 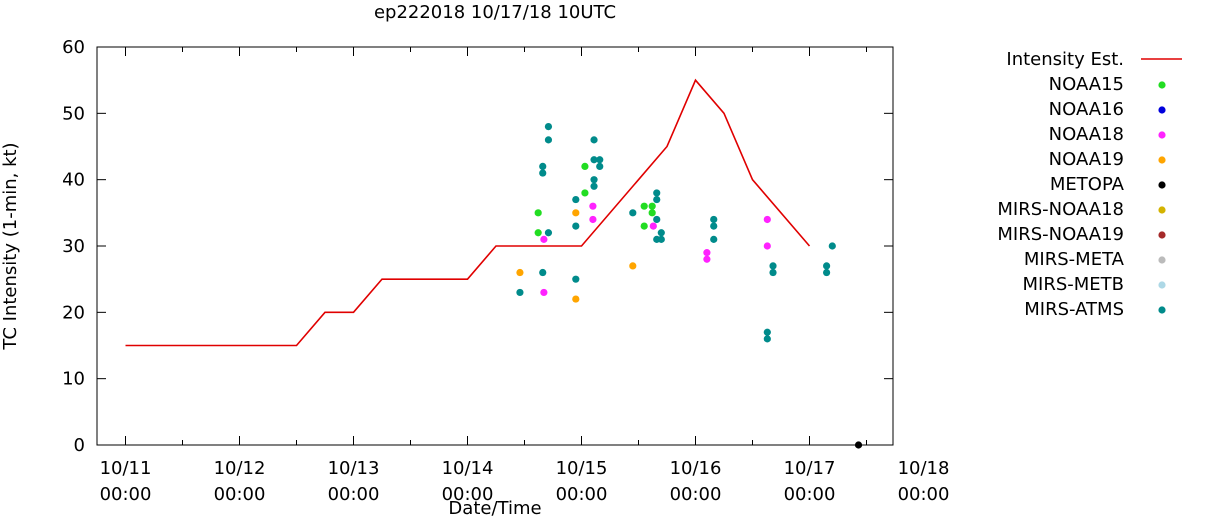 What do you see at coordinates (1162, 260) in the screenshot?
I see `legend-swatch-mirs-meta` at bounding box center [1162, 260].